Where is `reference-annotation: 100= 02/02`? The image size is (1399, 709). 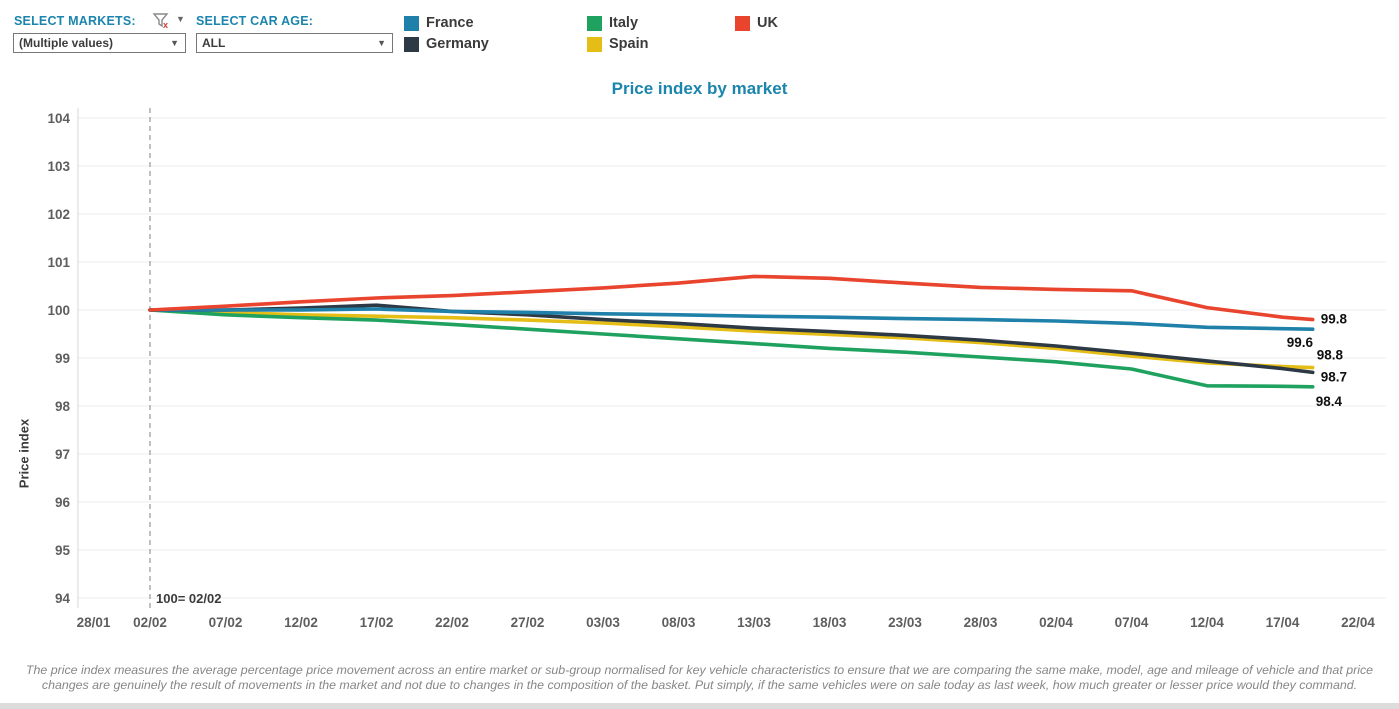 reference-annotation: 100= 02/02 is located at coordinates (188, 598).